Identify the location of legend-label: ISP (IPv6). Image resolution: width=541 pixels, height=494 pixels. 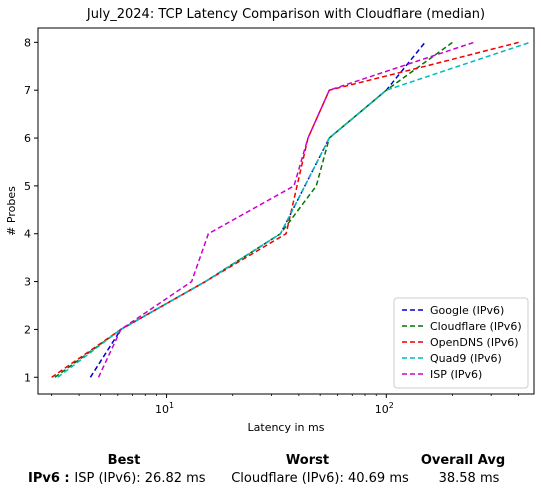
(456, 374).